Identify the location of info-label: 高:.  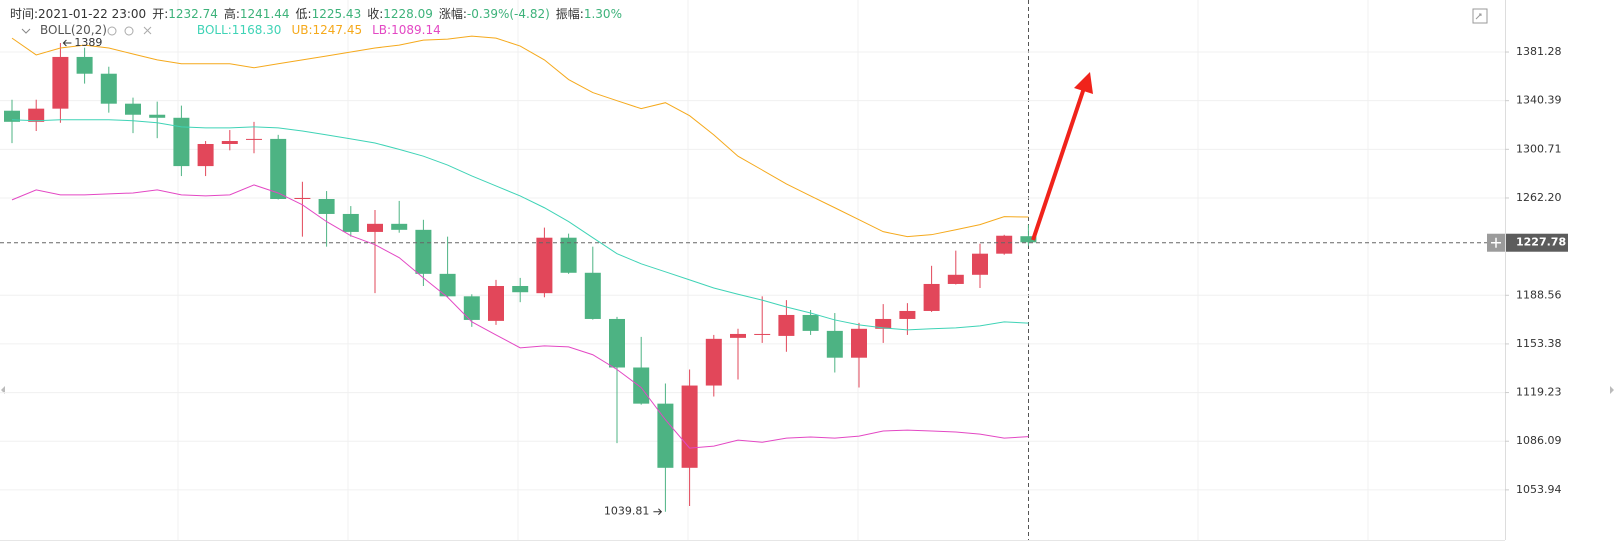
(231, 14).